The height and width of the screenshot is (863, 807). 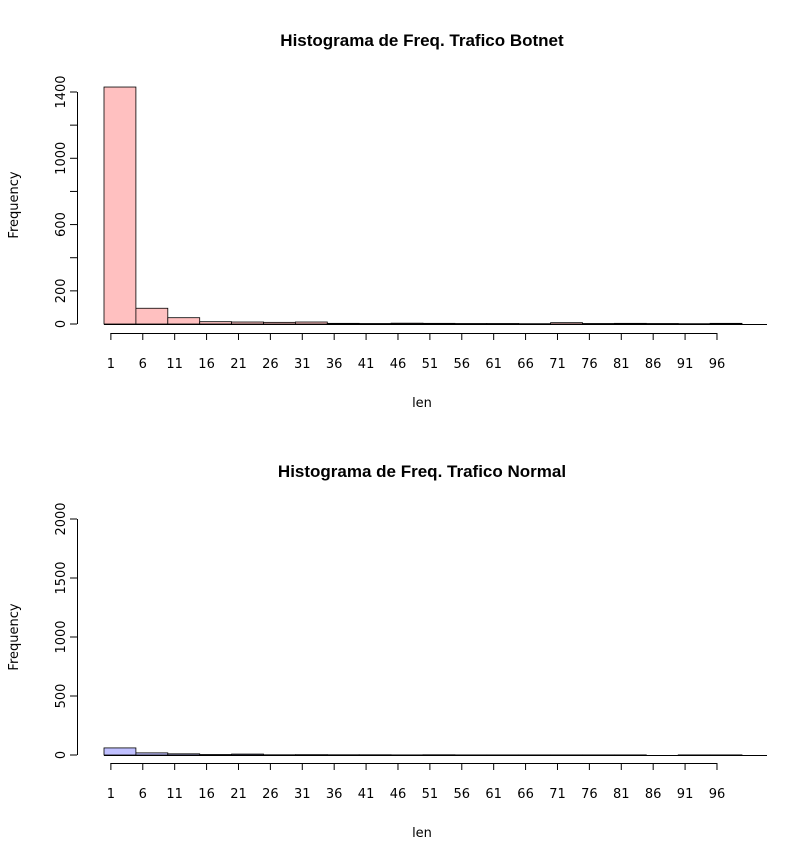 I want to click on botnet-chart-title: Histograma de Freq. Trafico Botnet, so click(x=422, y=40).